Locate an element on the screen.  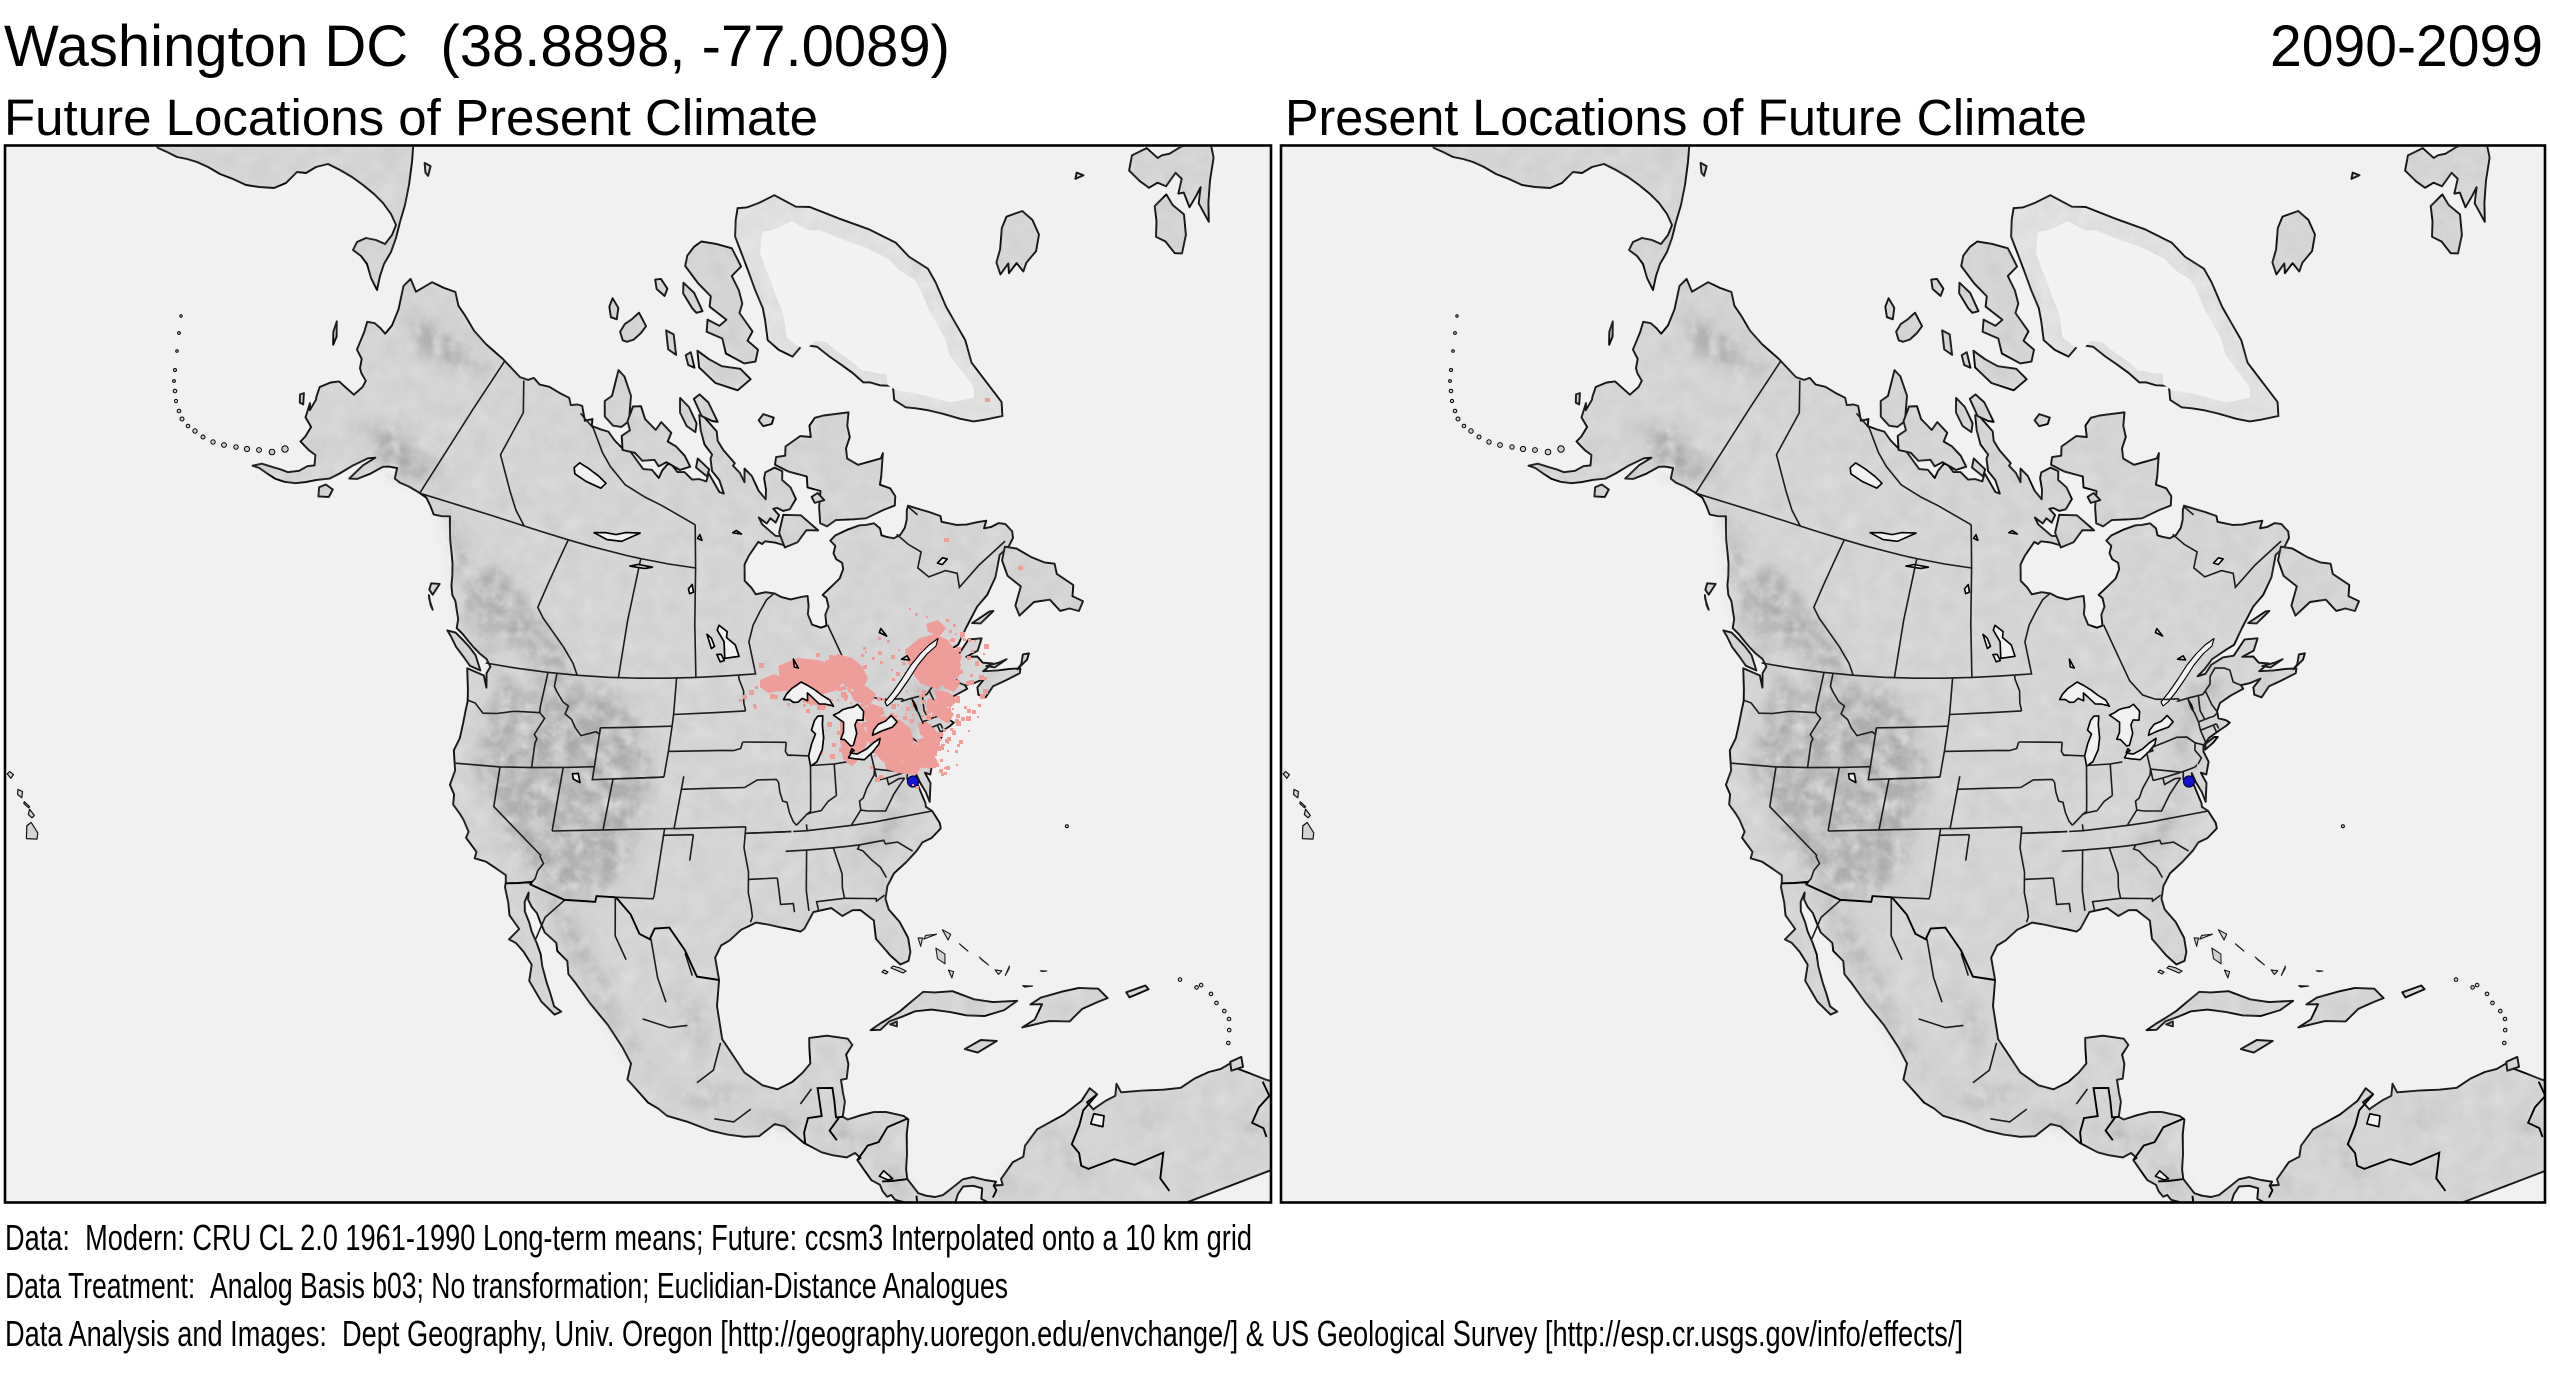
svg-text:Present Locations of Future Cl: Present Locations of Future Climate is located at coordinates (1686, 117).